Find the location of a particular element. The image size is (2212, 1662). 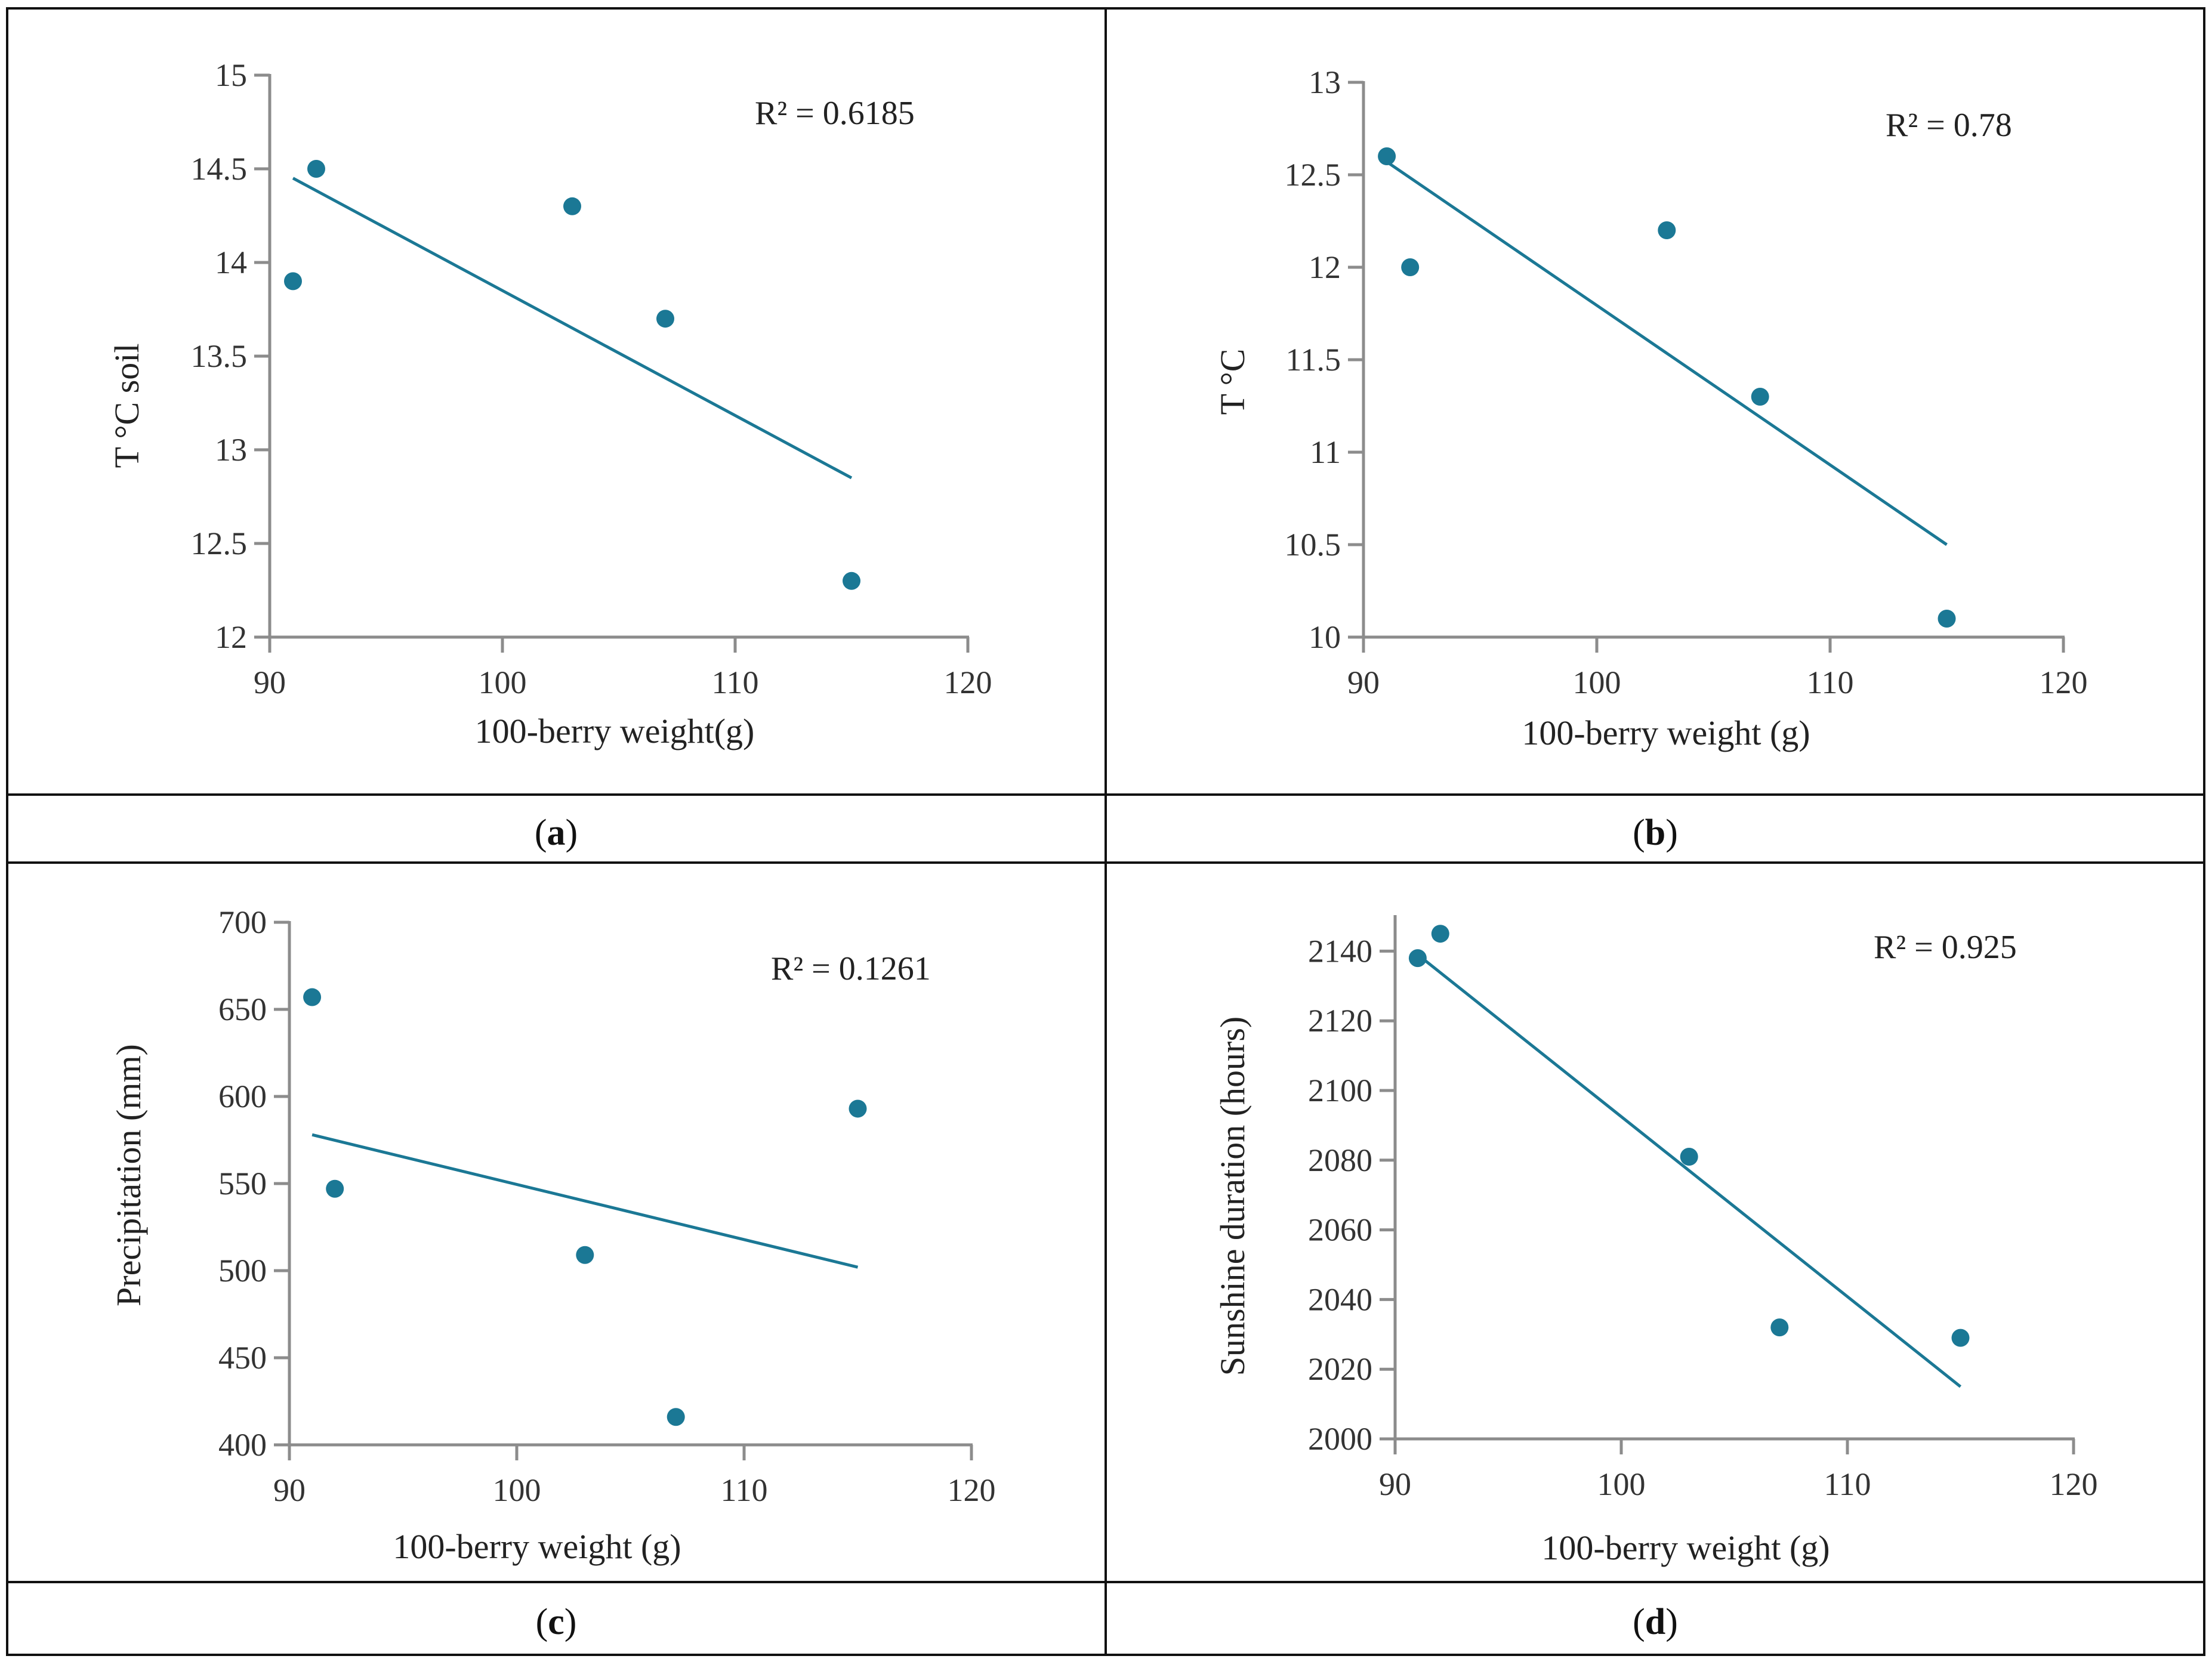

panel-d-xlabel: 100-berry weight (g) is located at coordinates (1685, 1547).